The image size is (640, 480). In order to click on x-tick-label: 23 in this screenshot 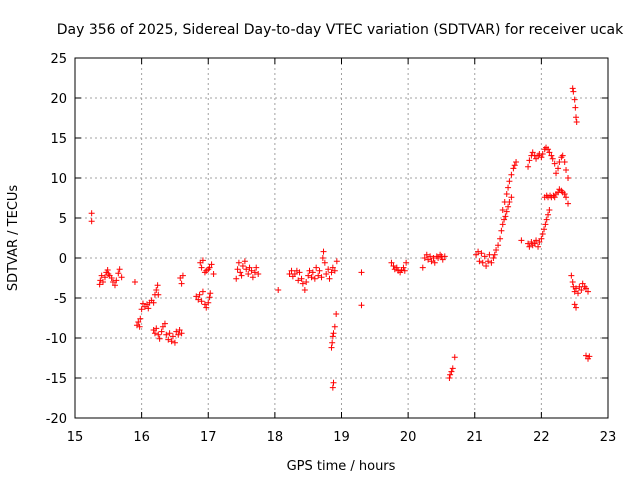, I will do `click(608, 437)`.